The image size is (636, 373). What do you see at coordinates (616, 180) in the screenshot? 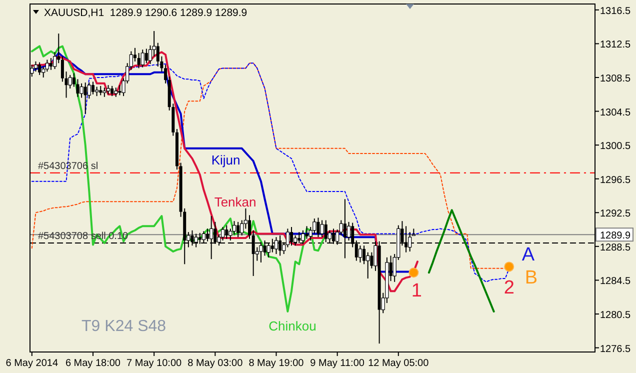
I see `y-tick-label: 1296.5` at bounding box center [616, 180].